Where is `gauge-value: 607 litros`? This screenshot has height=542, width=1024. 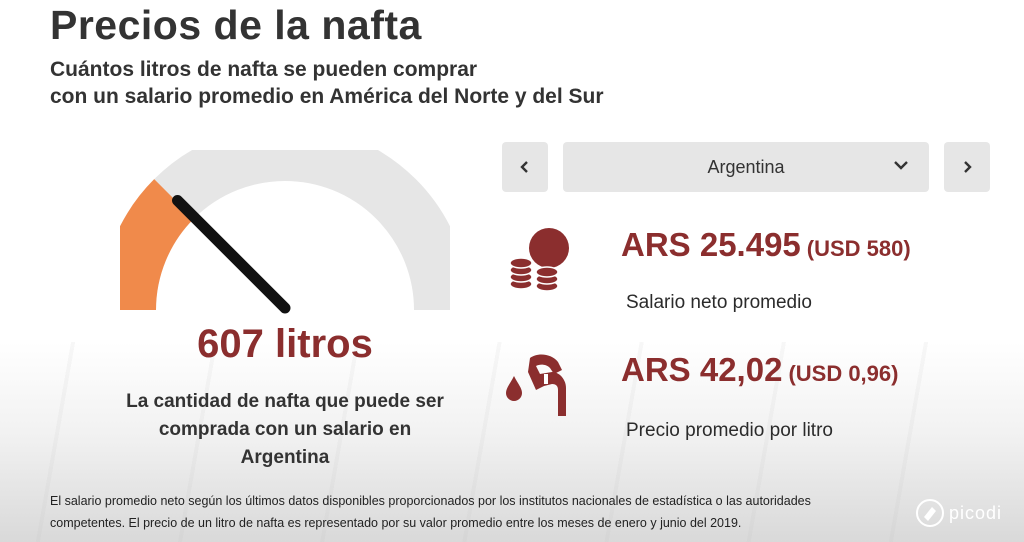
gauge-value: 607 litros is located at coordinates (285, 344).